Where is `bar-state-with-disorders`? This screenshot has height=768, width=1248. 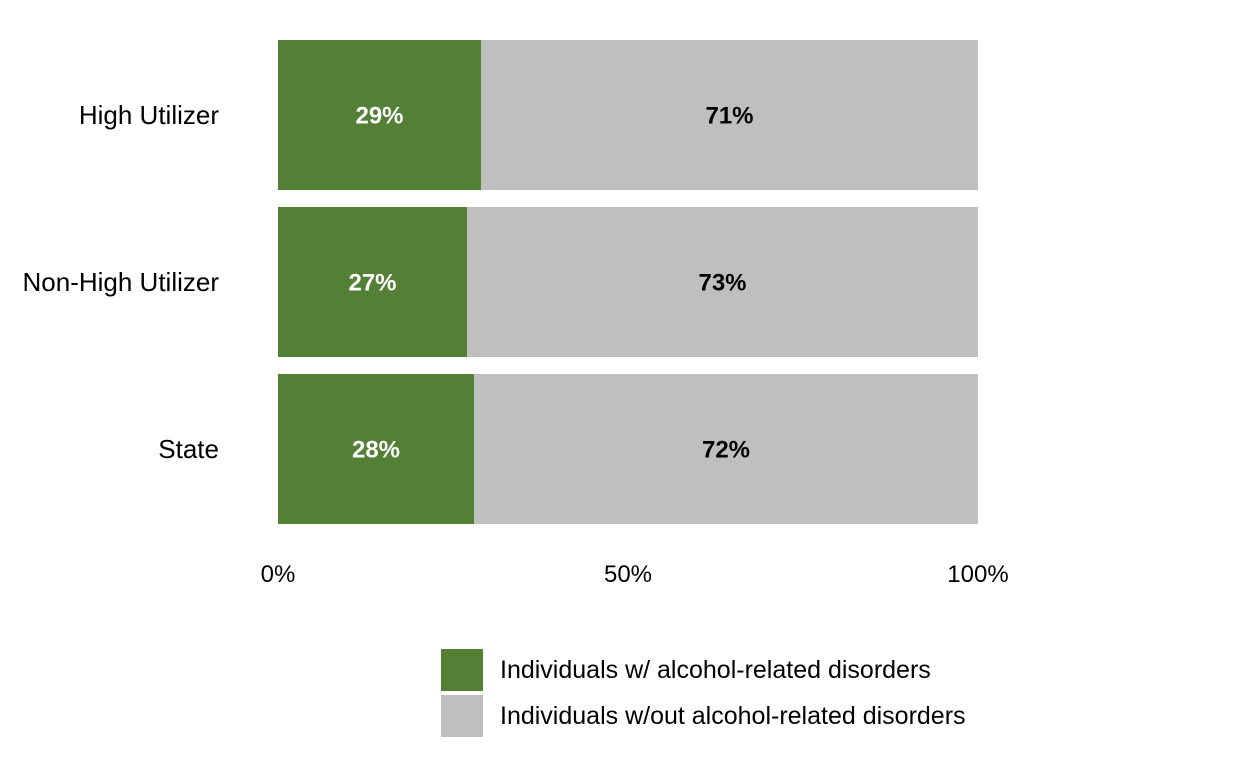 bar-state-with-disorders is located at coordinates (376, 449).